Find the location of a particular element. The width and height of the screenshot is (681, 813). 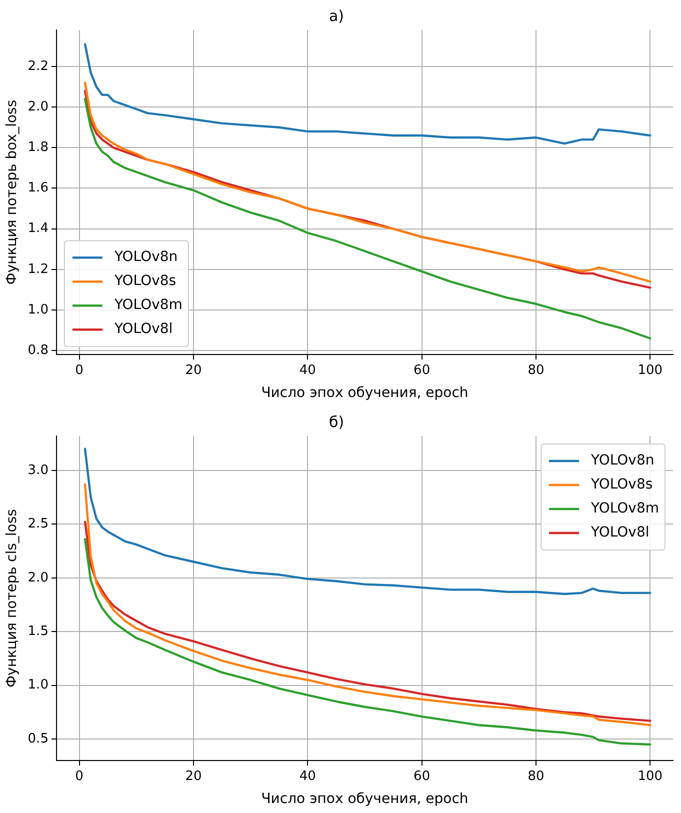

y-tick-label: 1.6 is located at coordinates (38, 188).